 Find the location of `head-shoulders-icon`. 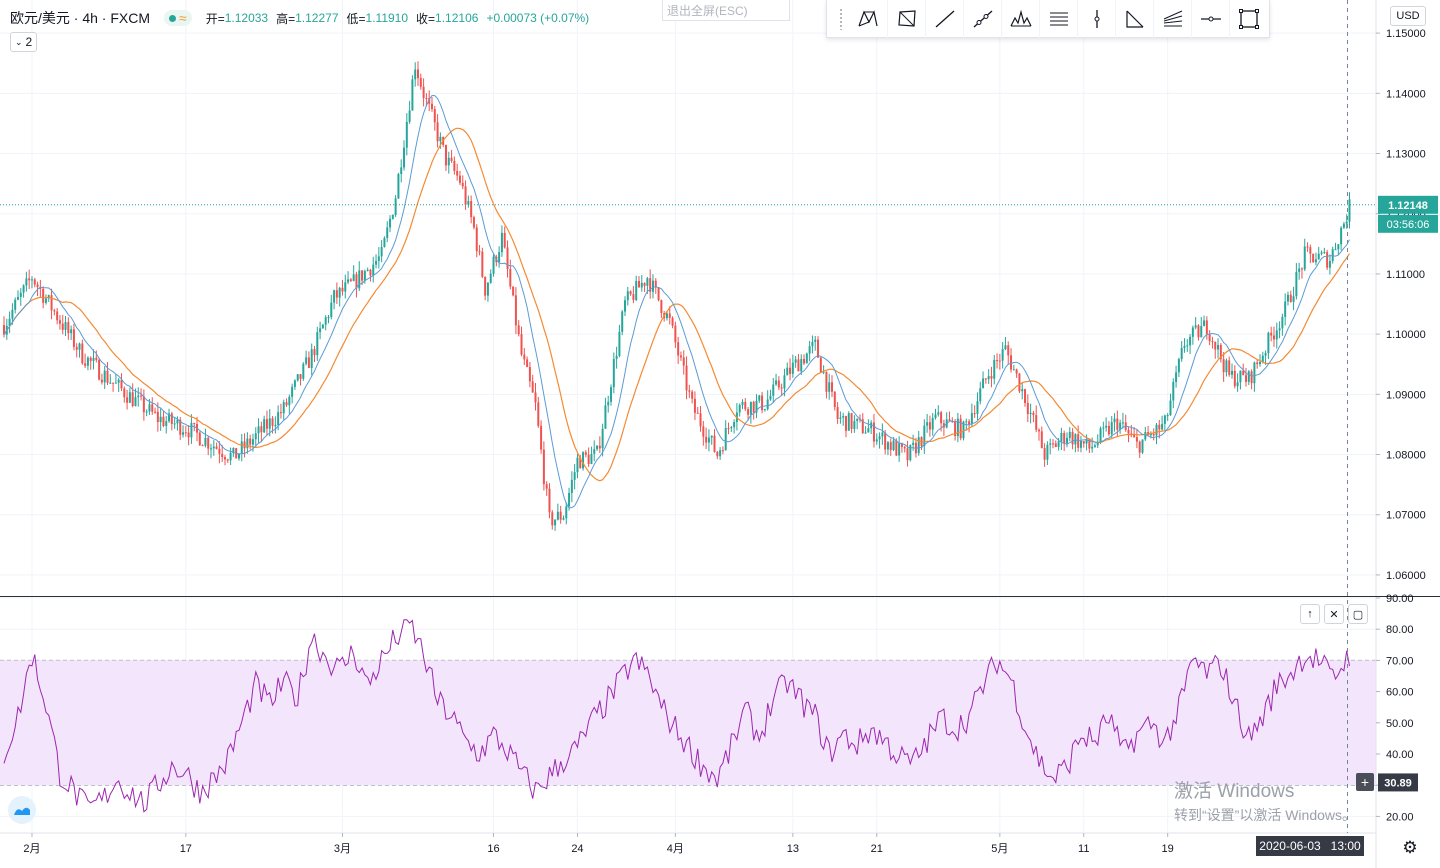

head-shoulders-icon is located at coordinates (1020, 19).